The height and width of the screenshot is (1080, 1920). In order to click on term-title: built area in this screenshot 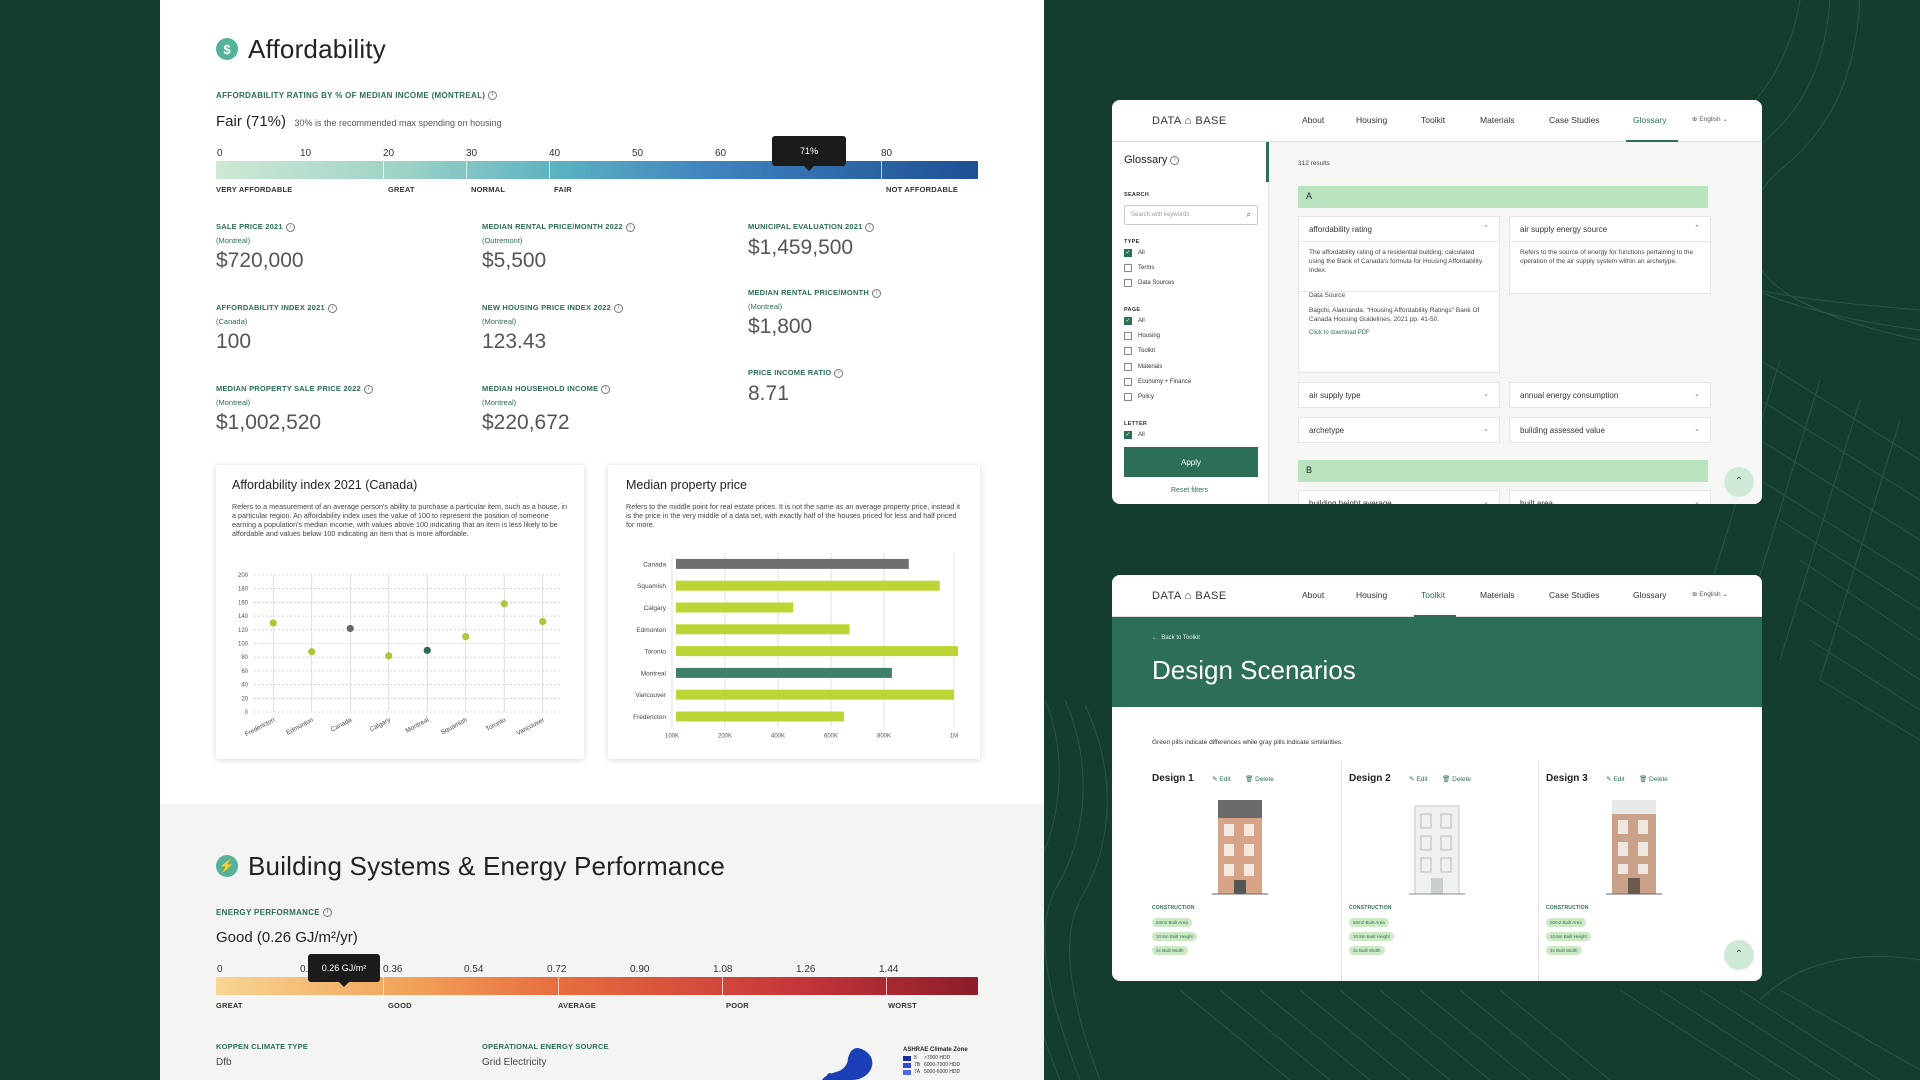, I will do `click(1536, 501)`.